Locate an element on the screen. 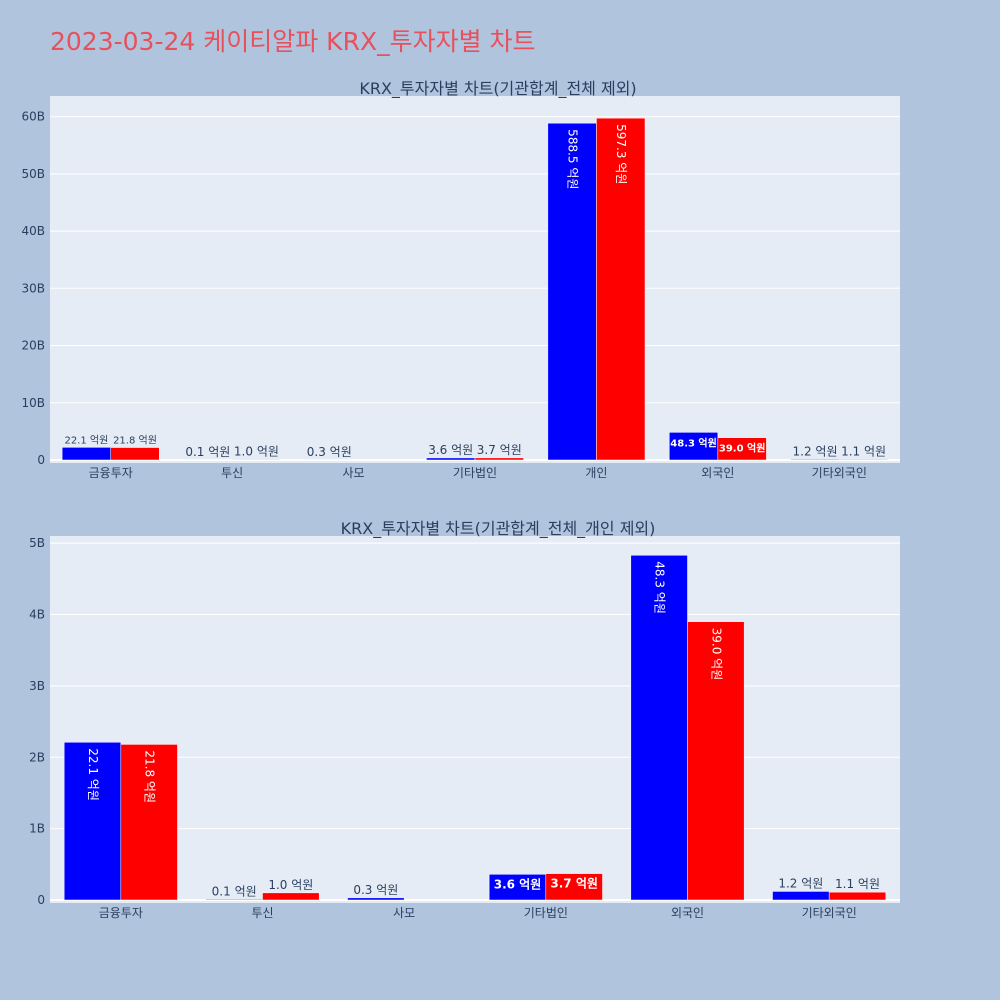  y-tick-label: 1B is located at coordinates (37, 829).